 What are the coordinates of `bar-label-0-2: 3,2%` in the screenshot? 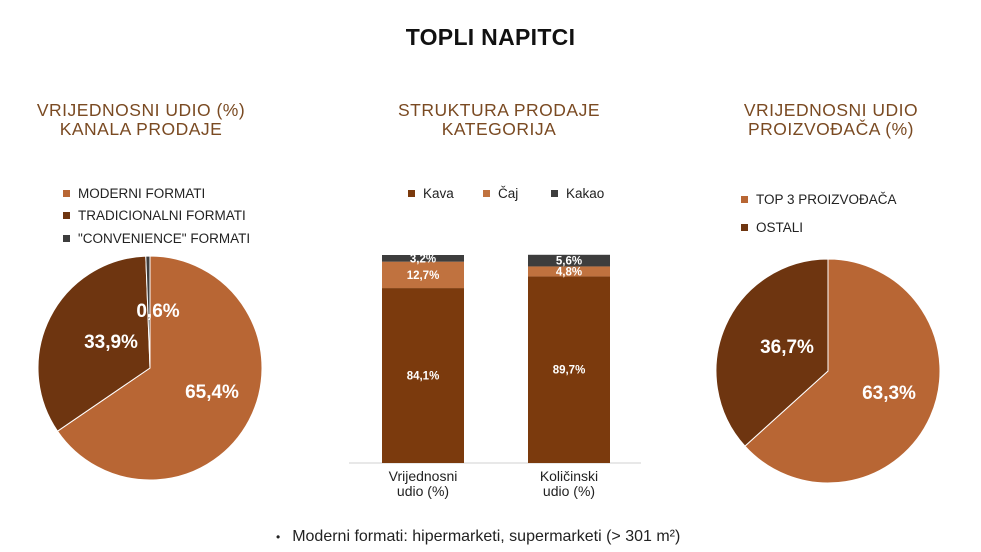 It's located at (423, 259).